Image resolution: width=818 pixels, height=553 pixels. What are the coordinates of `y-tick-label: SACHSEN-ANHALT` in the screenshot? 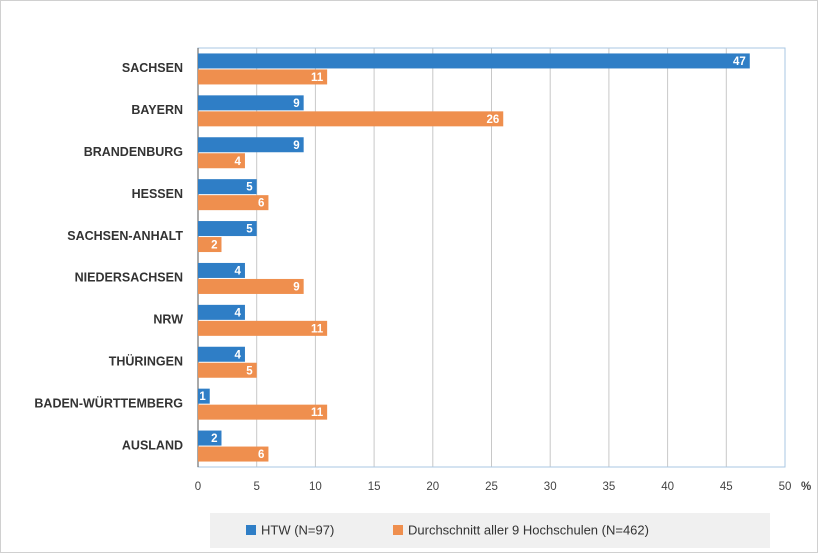 It's located at (125, 236).